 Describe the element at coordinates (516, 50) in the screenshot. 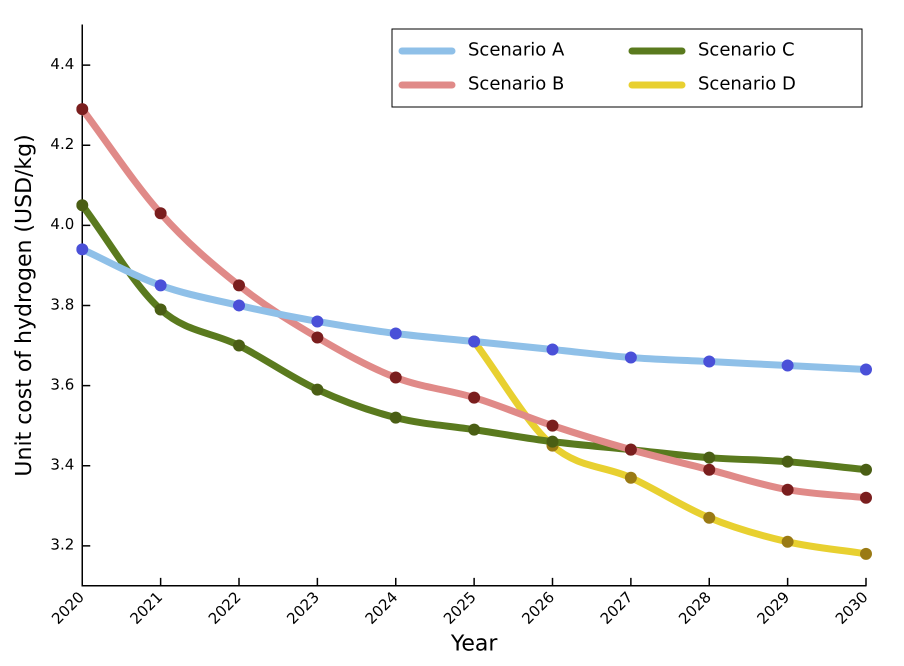

I see `legend-label: Scenario A` at that location.